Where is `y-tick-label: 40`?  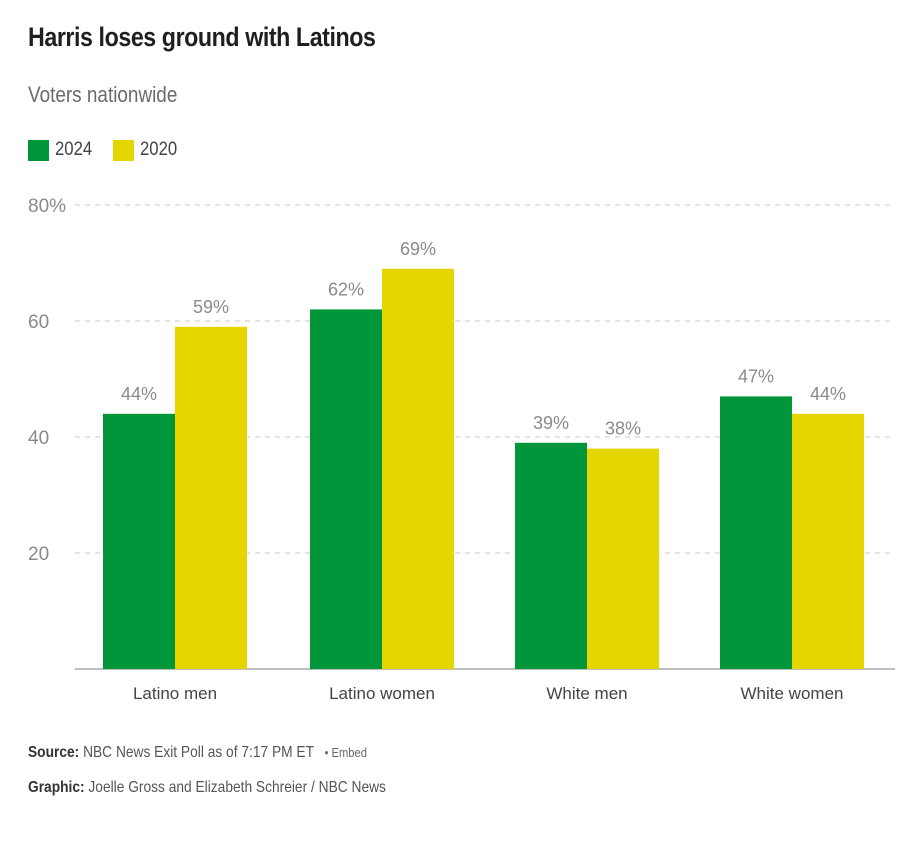
y-tick-label: 40 is located at coordinates (38, 438).